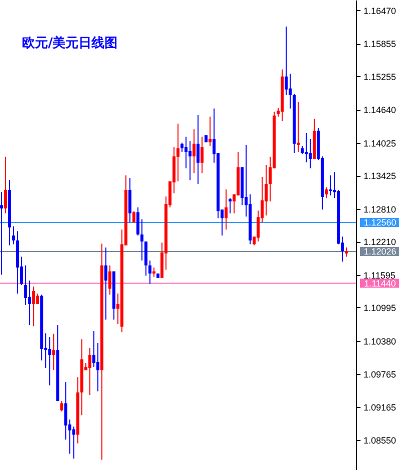  Describe the element at coordinates (380, 283) in the screenshot. I see `ref-line-label: 1.11440` at that location.